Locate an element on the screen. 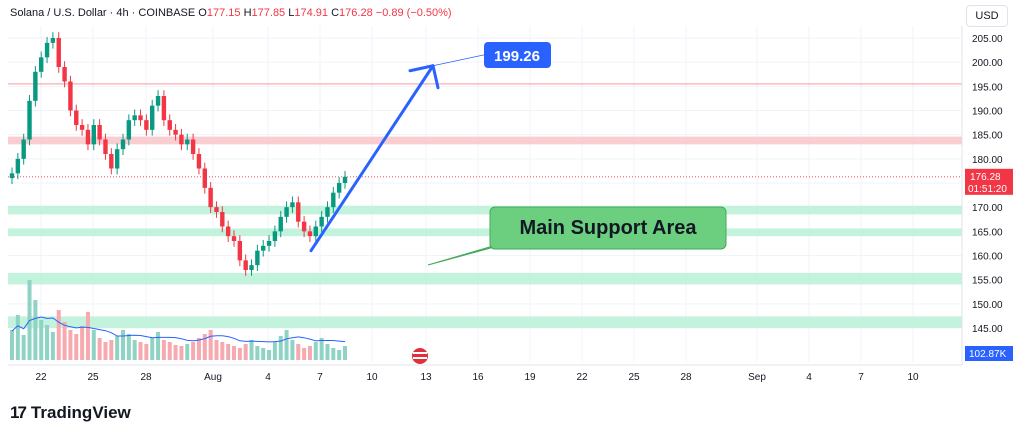 Image resolution: width=1024 pixels, height=436 pixels. price-tick-label: 180.00 is located at coordinates (987, 160).